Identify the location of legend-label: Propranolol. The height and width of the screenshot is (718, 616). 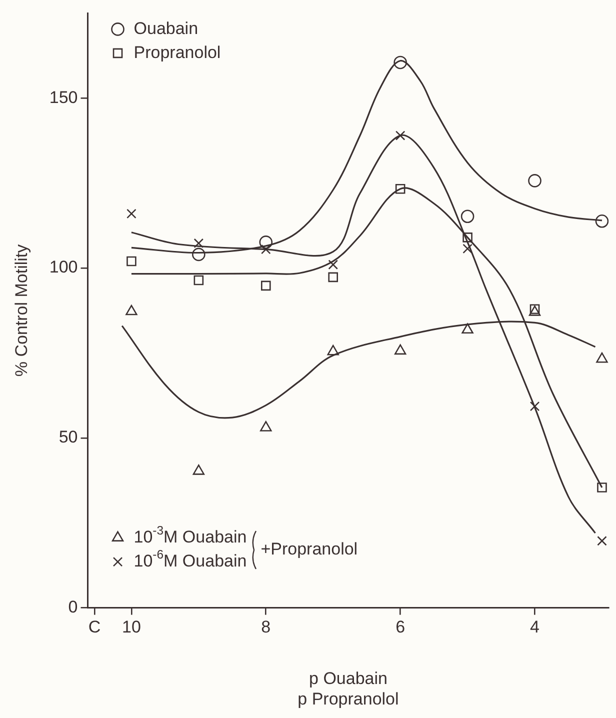
(177, 52).